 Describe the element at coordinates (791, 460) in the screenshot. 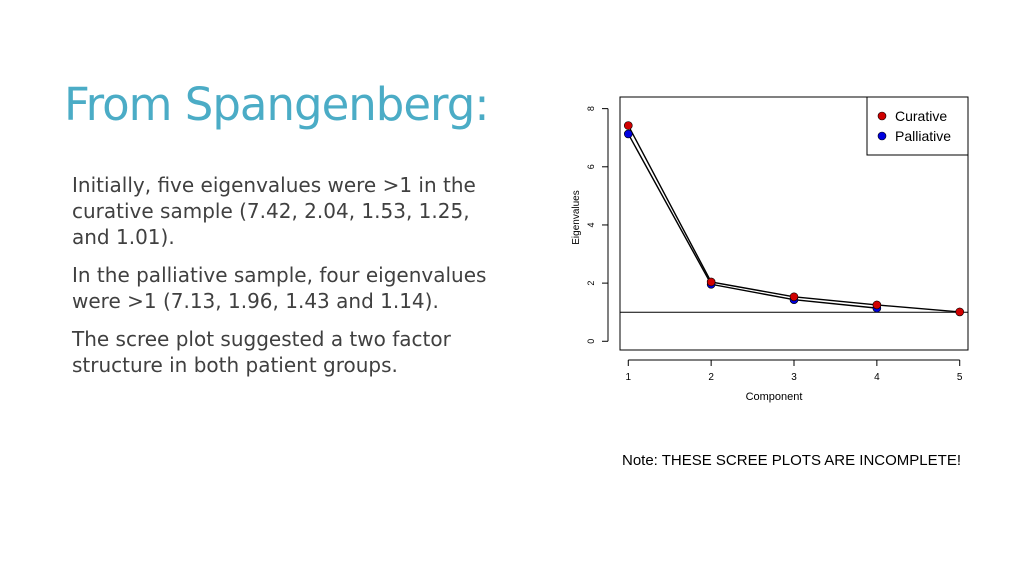

I see `note-text: Note: THESE SCREE PLOTS ARE INCOMPLETE!` at that location.